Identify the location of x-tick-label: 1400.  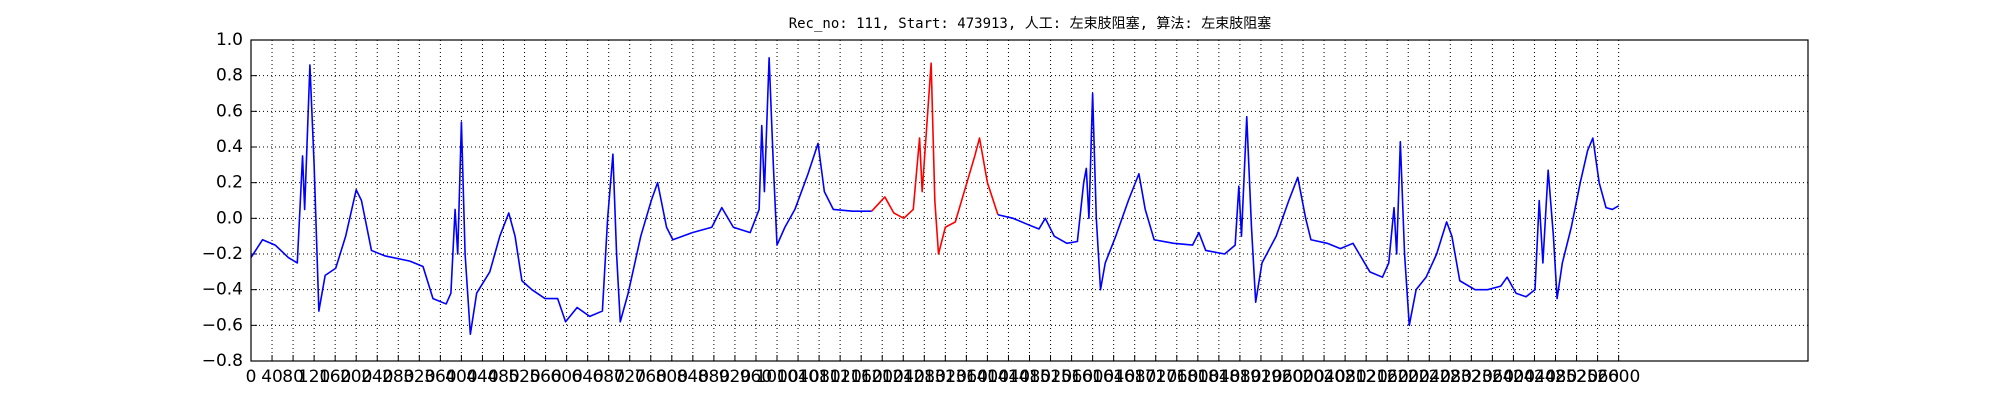
(987, 377).